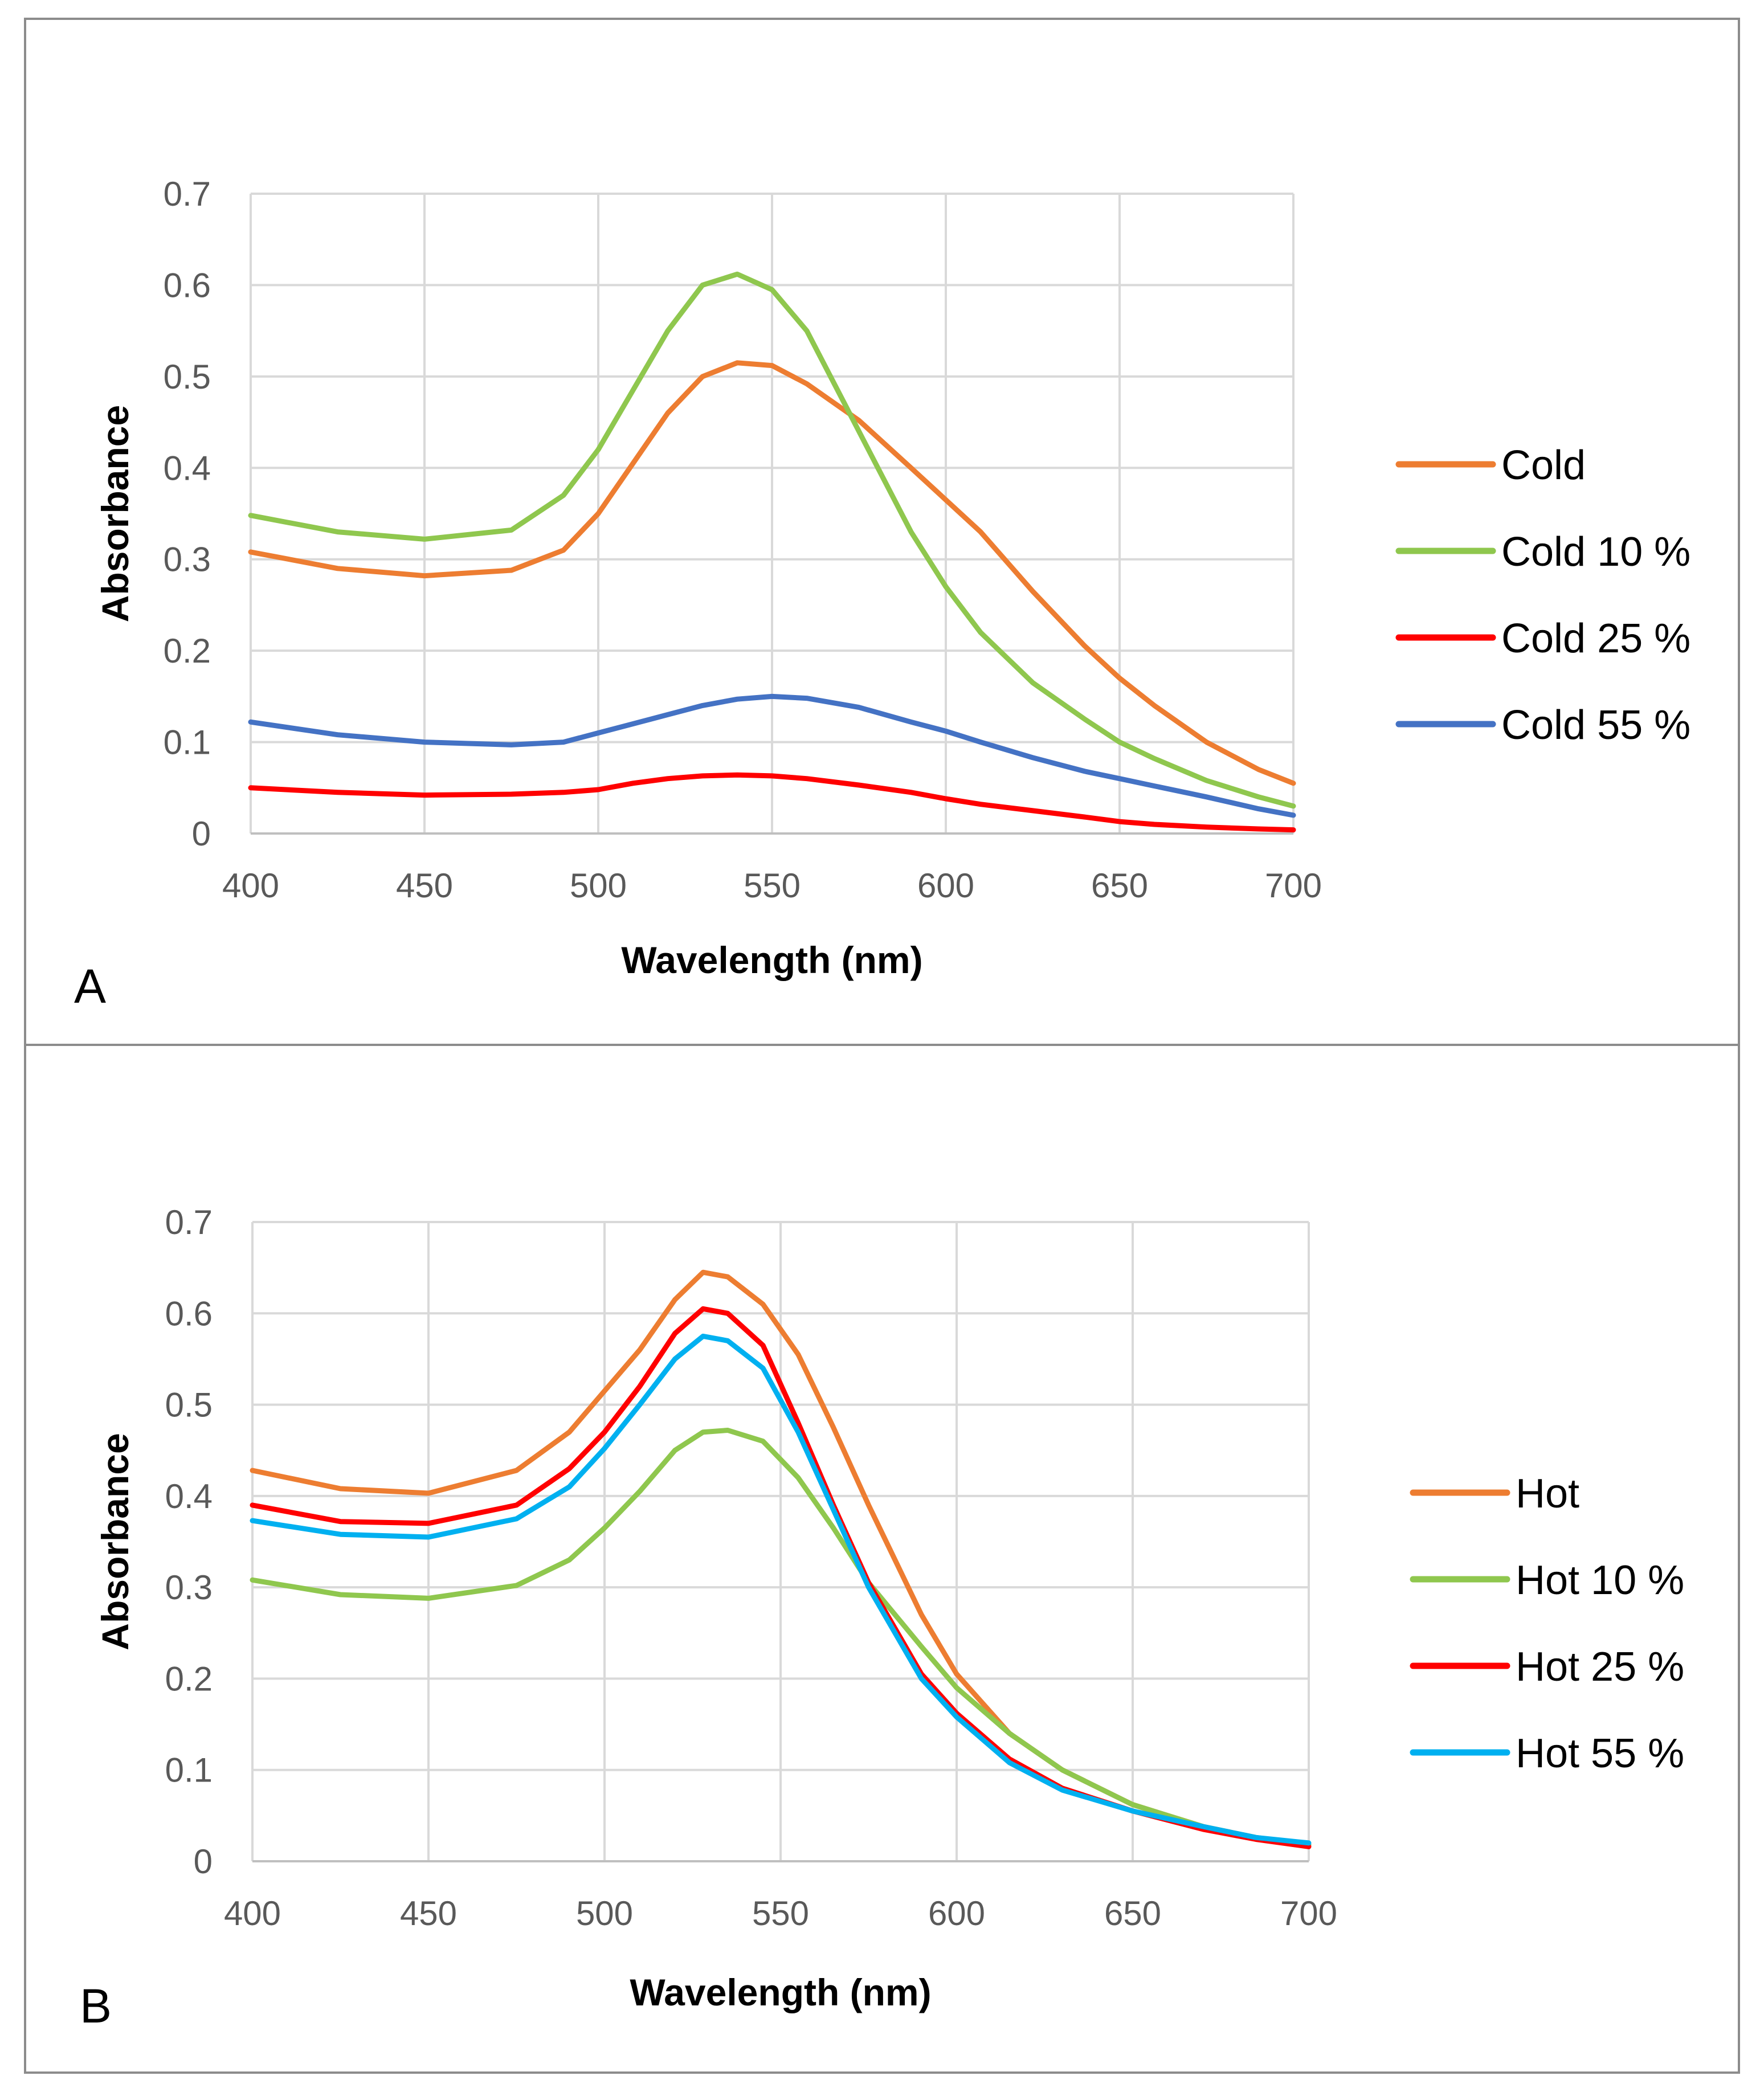  What do you see at coordinates (1547, 1623) in the screenshot?
I see `legend: Hot Hot 10 % Hot 25 % Hot 55 %` at bounding box center [1547, 1623].